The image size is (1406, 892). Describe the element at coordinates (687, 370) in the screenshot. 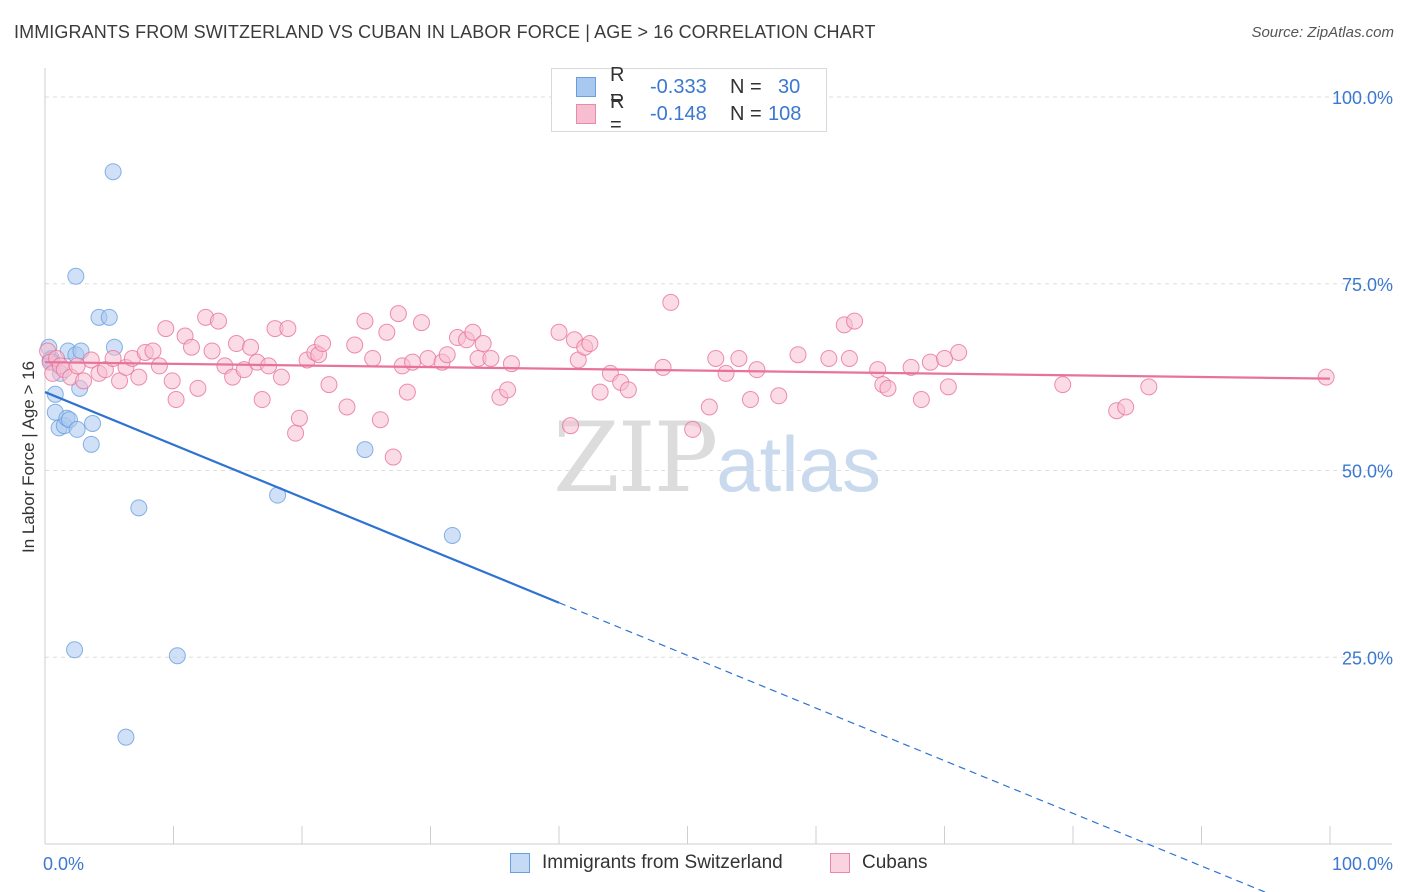

I see `trendline-cubans` at that location.